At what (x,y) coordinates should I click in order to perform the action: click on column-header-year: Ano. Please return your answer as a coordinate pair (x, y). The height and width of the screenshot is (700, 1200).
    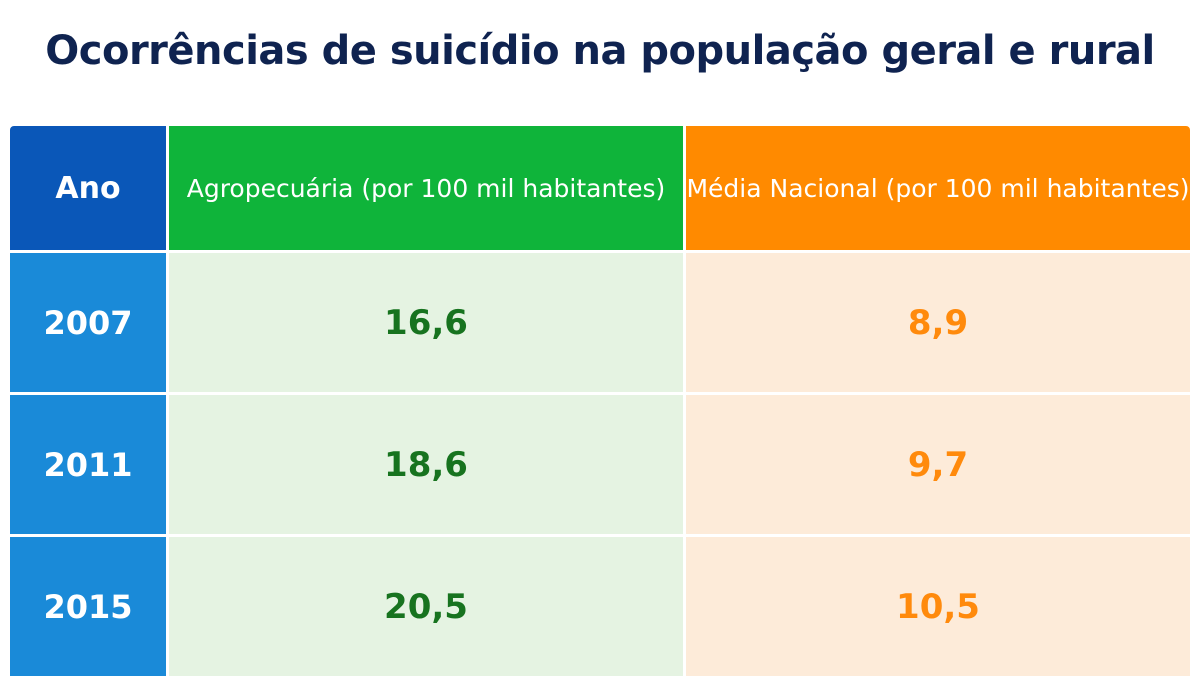
    Looking at the image, I should click on (88, 188).